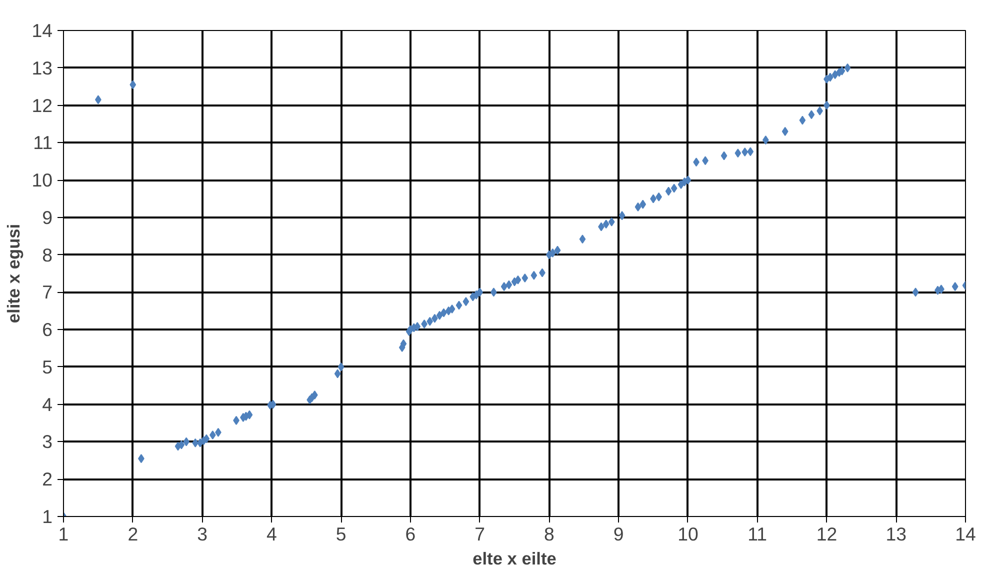 The height and width of the screenshot is (575, 999). I want to click on x-tick-label: 6, so click(410, 534).